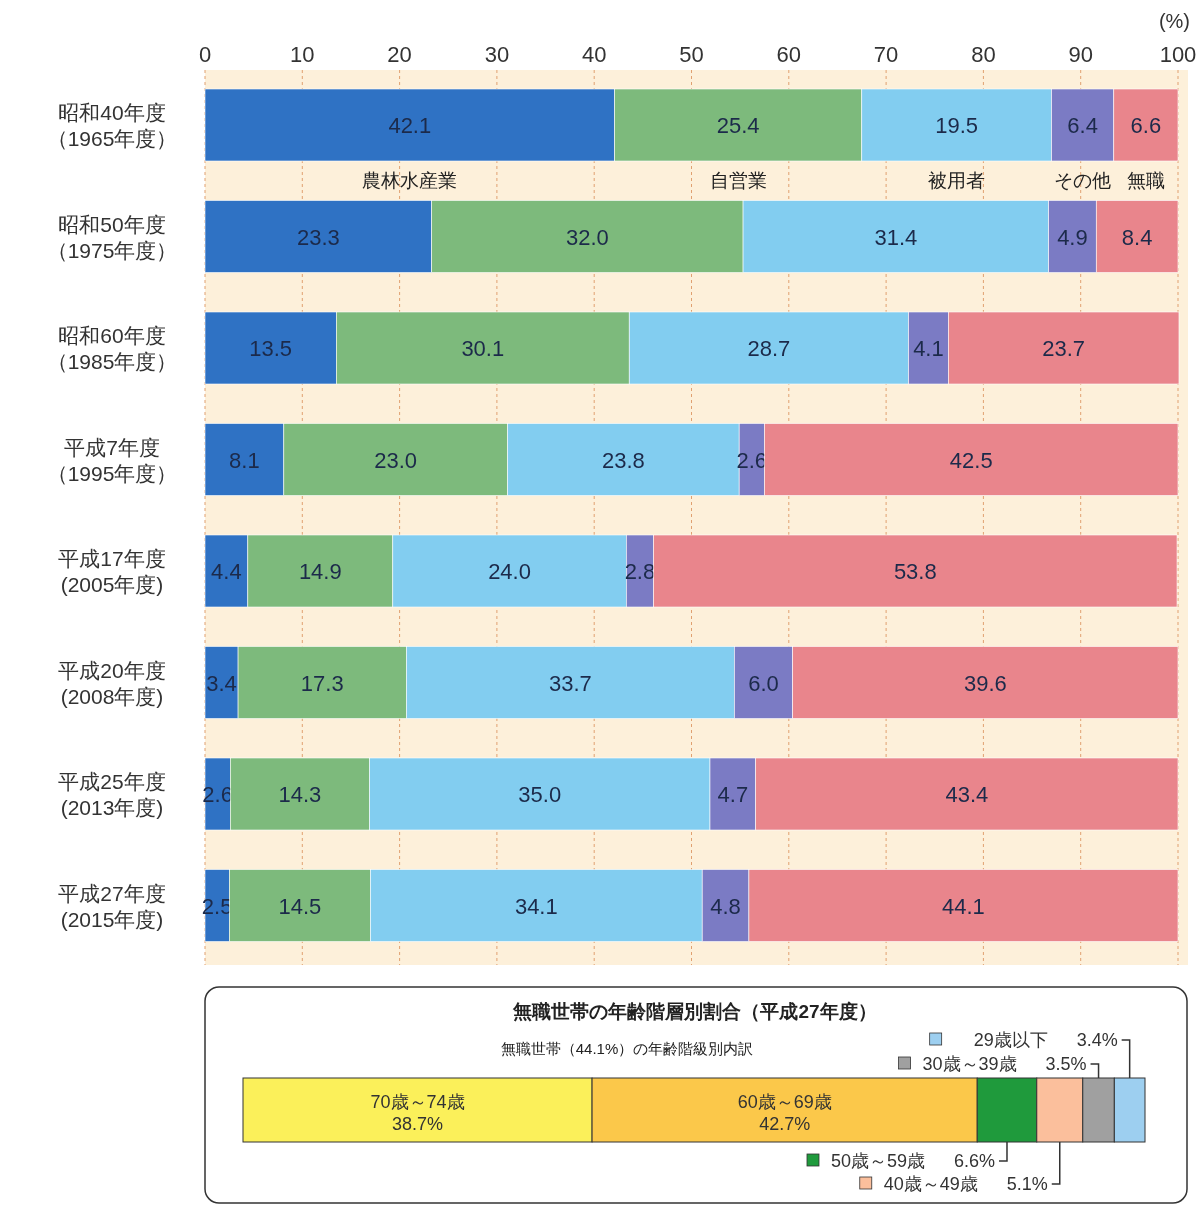 This screenshot has height=1209, width=1203. What do you see at coordinates (725, 906) in the screenshot?
I see `data-label: 4.8` at bounding box center [725, 906].